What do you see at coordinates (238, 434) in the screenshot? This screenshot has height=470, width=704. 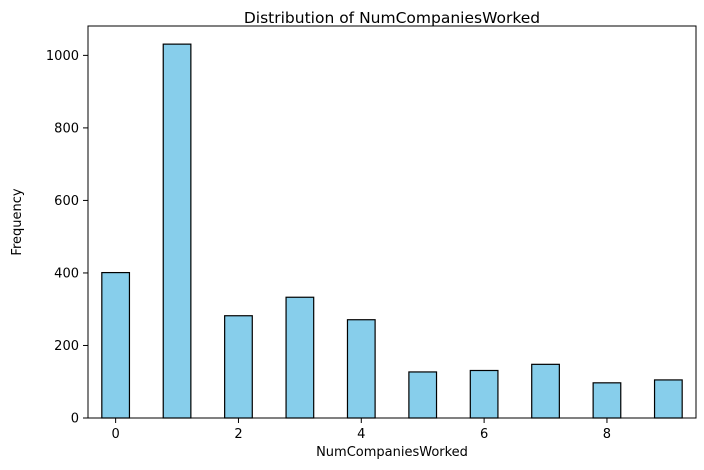 I see `x-tick-label-2: 2` at bounding box center [238, 434].